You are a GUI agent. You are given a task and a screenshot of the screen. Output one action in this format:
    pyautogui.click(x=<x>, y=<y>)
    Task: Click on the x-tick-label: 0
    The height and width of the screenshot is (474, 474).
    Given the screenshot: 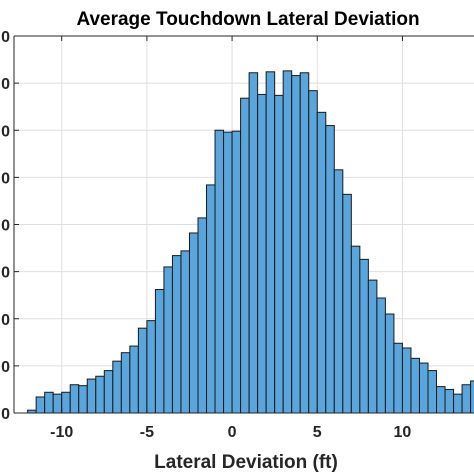 What is the action you would take?
    pyautogui.click(x=232, y=432)
    